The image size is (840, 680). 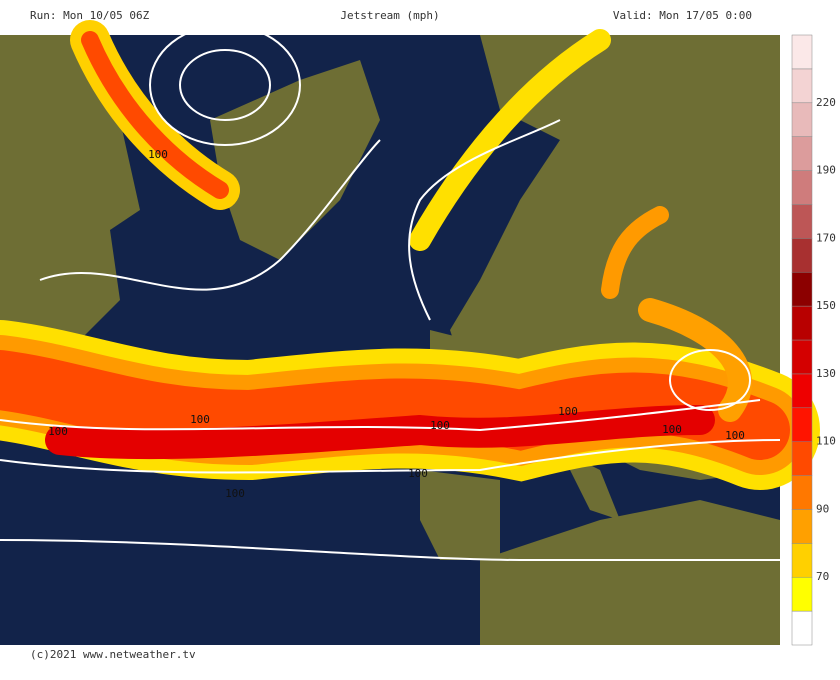 I want to click on colorbar-label: 130, so click(x=826, y=373).